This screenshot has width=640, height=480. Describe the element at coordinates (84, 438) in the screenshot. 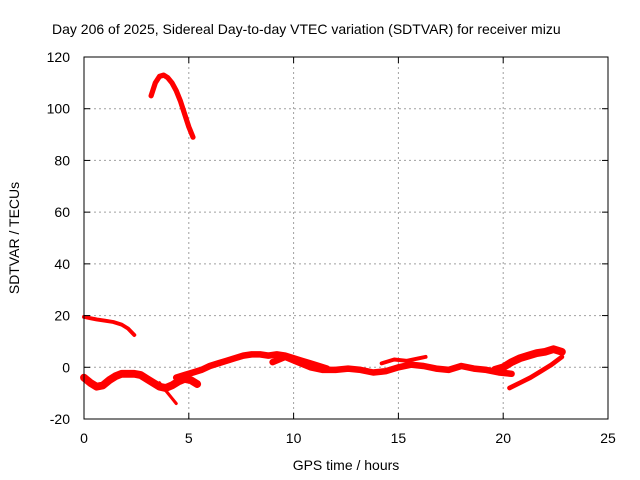

I see `x-tick-label: 0` at that location.